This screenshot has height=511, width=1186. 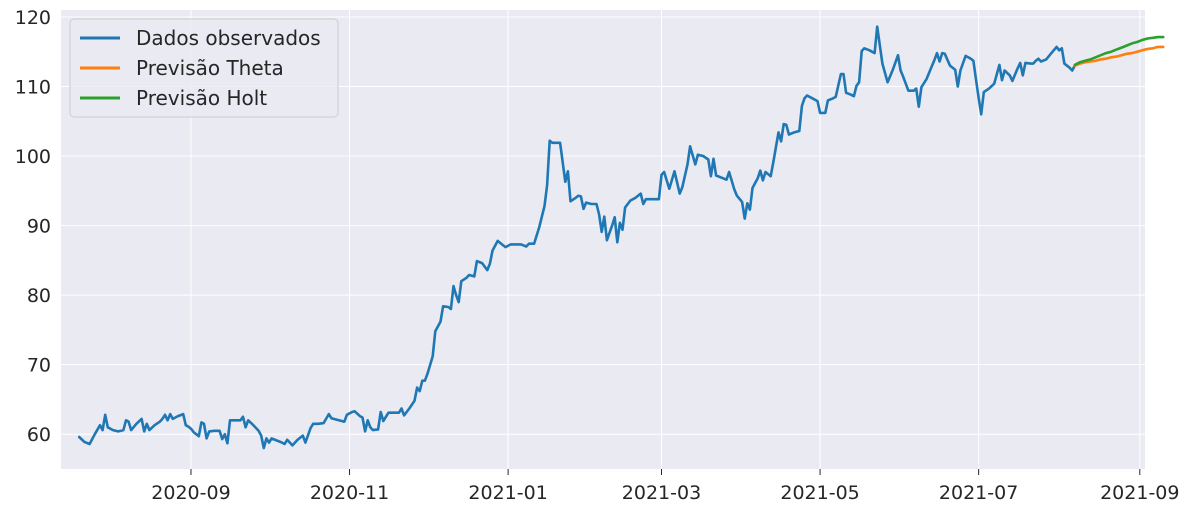 I want to click on x-tick-label: 2021-05, so click(x=819, y=493).